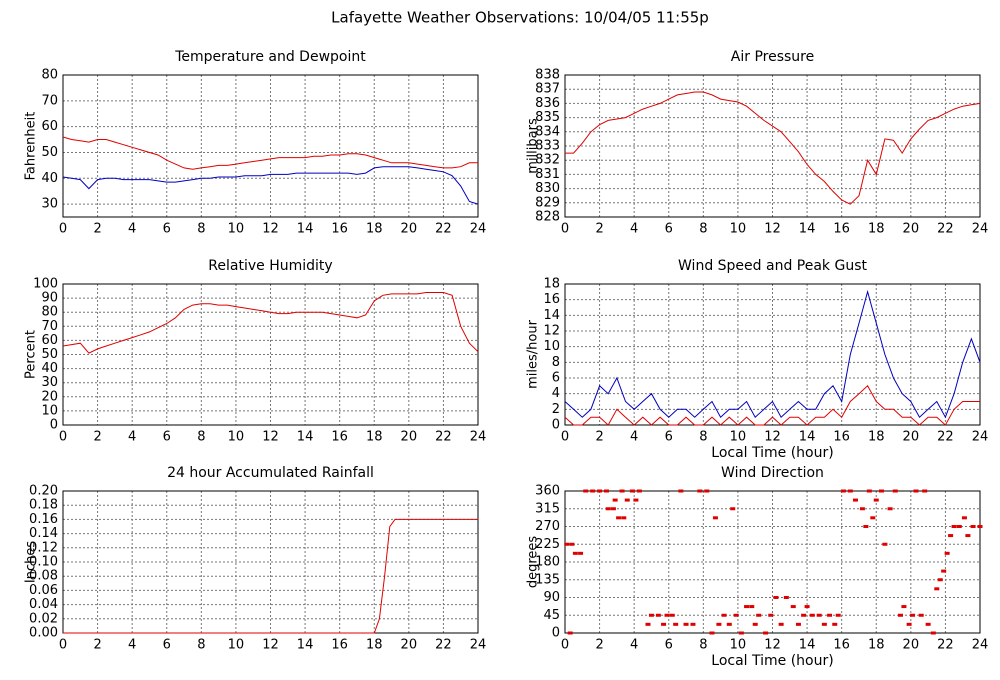 This screenshot has height=680, width=1000. I want to click on y-tick-label: 225, so click(547, 544).